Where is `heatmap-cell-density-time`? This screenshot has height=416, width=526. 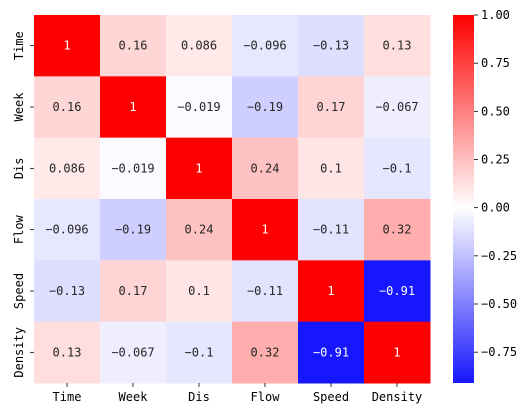 heatmap-cell-density-time is located at coordinates (67, 352).